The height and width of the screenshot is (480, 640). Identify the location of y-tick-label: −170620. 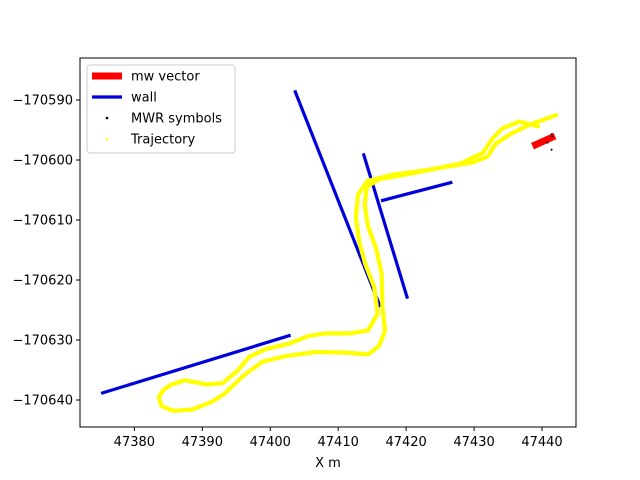
(42, 281).